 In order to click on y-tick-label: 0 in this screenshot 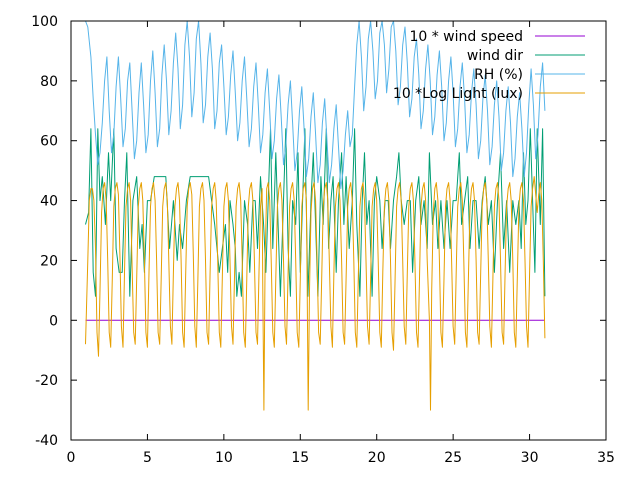, I will do `click(53, 321)`.